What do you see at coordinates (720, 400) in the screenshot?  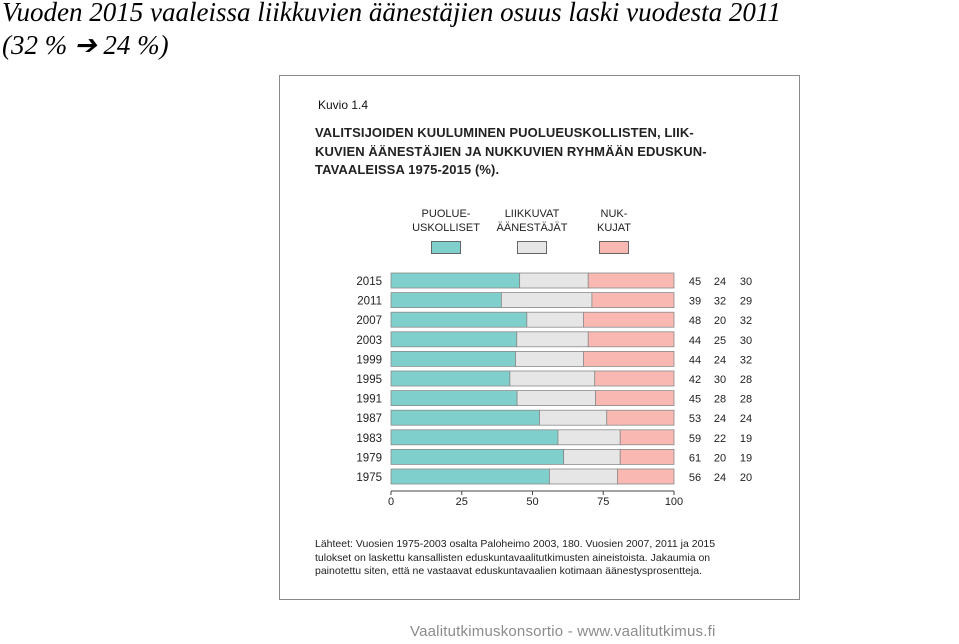 I see `value-label-liikkuvat-1991: 28` at bounding box center [720, 400].